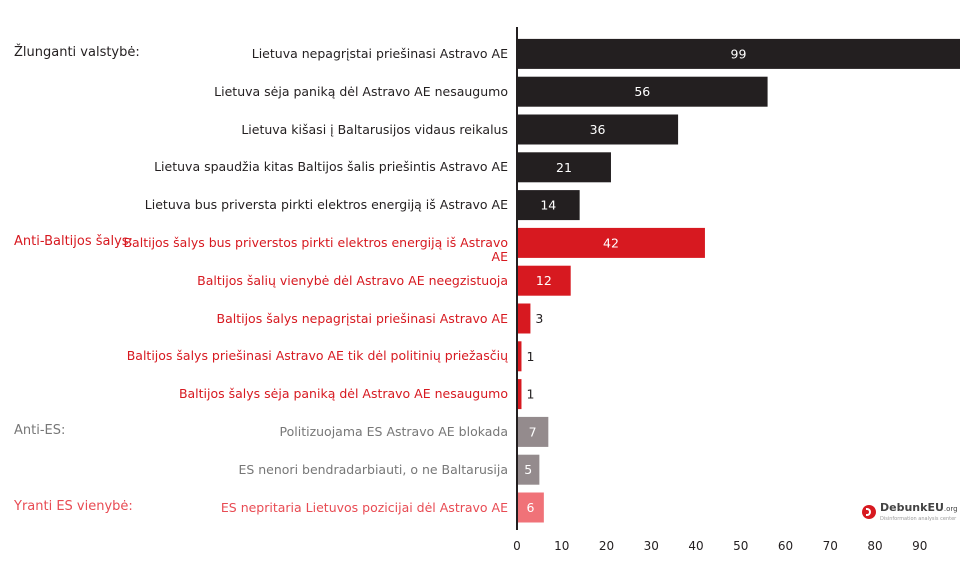 This screenshot has width=980, height=588. Describe the element at coordinates (561, 546) in the screenshot. I see `x-tick-label-1: 10` at that location.